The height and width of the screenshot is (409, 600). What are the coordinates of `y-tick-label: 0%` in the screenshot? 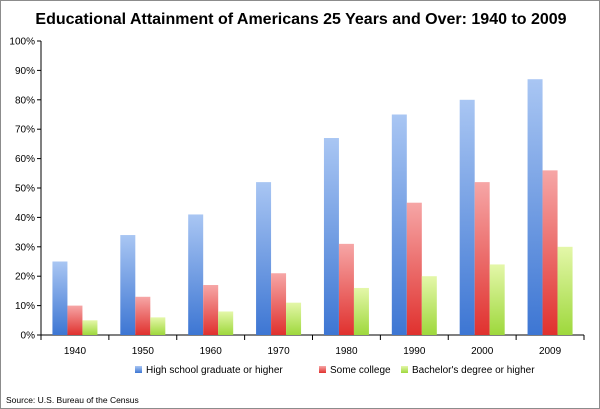 It's located at (28, 336).